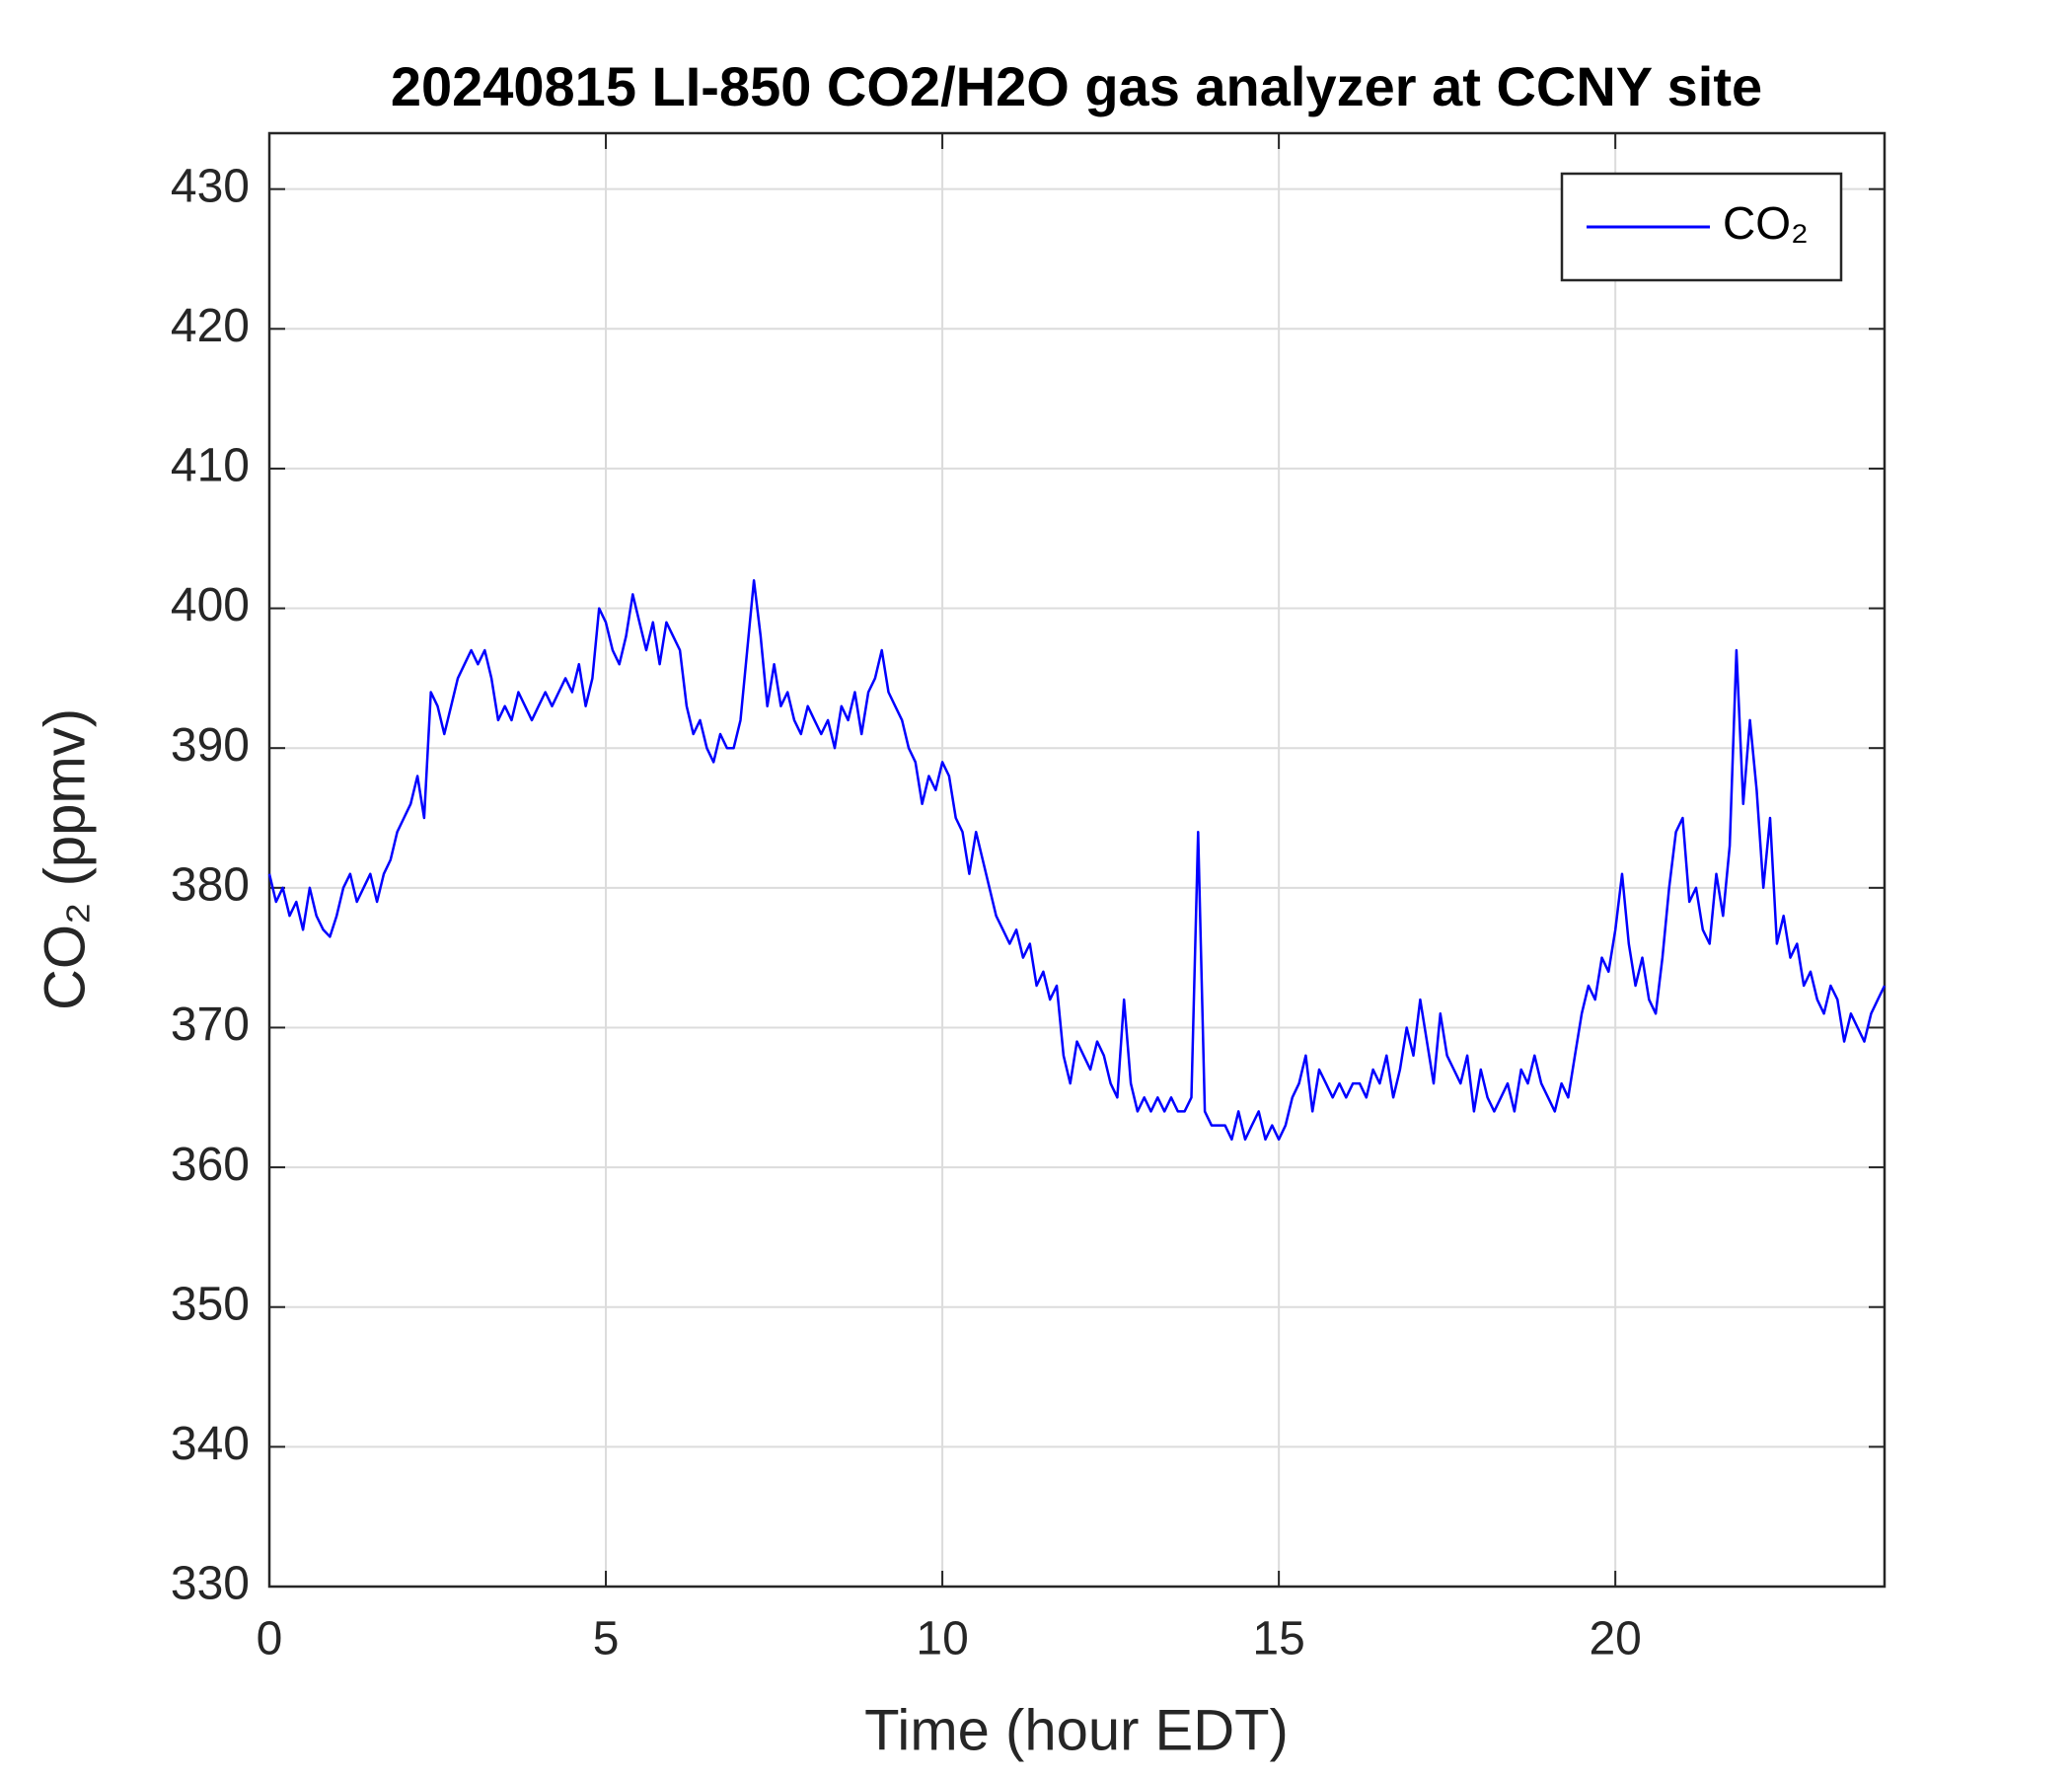  I want to click on y-tick-label: 330, so click(211, 1584).